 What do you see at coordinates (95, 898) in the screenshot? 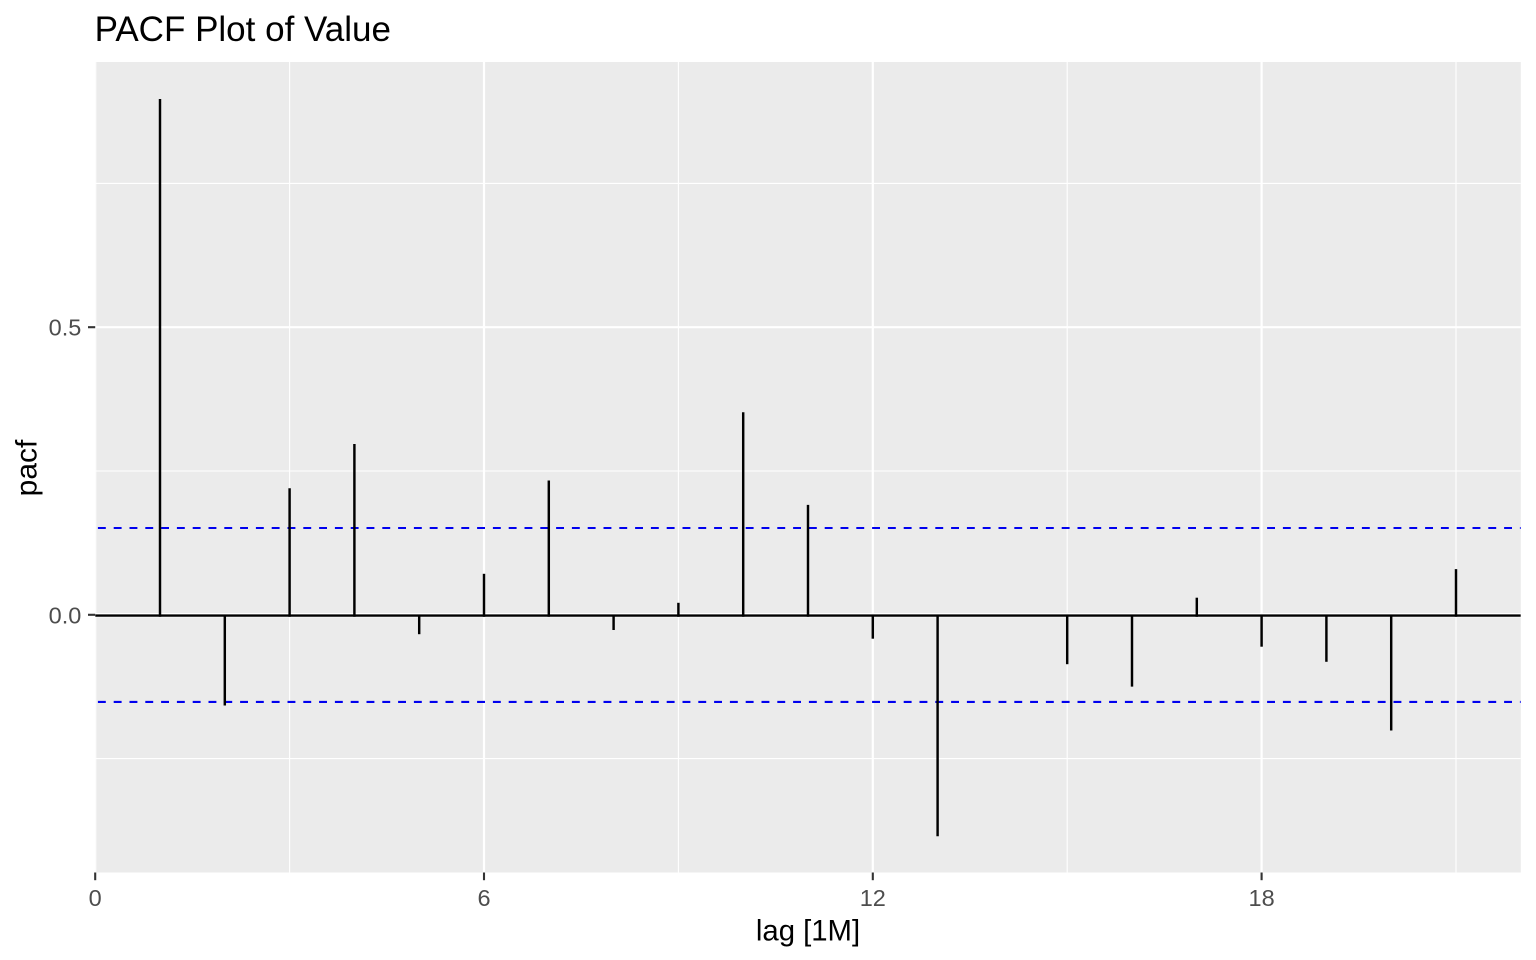
I see `svg-text: 0` at bounding box center [95, 898].